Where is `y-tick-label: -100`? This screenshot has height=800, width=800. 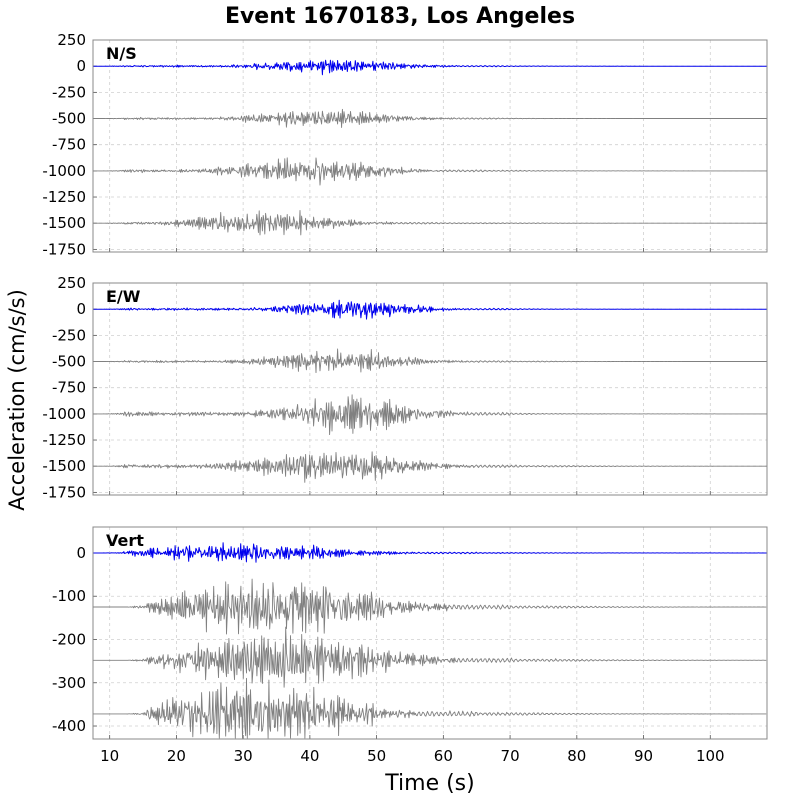
y-tick-label: -100 is located at coordinates (69, 596).